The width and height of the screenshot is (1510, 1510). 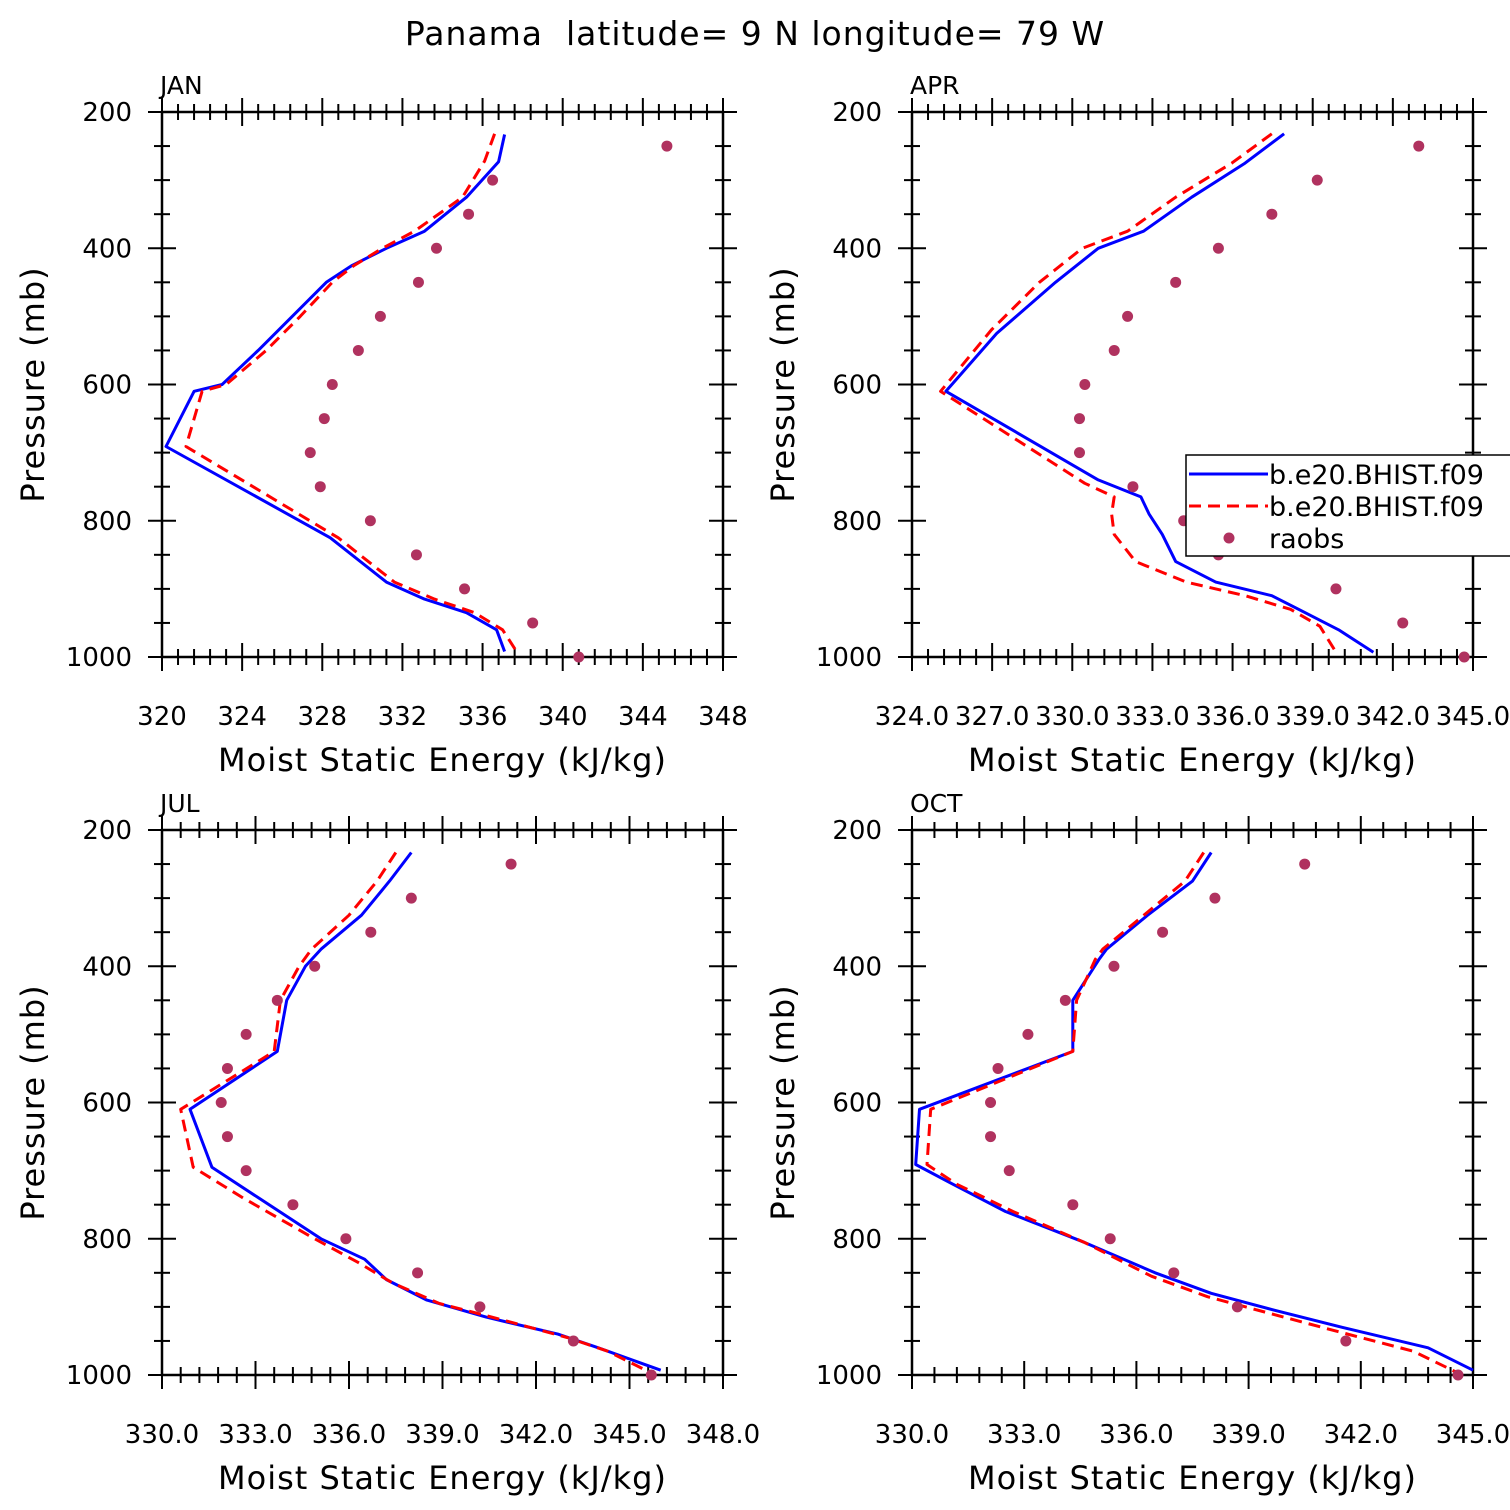 What do you see at coordinates (1306, 539) in the screenshot?
I see `legend-label: raobs` at bounding box center [1306, 539].